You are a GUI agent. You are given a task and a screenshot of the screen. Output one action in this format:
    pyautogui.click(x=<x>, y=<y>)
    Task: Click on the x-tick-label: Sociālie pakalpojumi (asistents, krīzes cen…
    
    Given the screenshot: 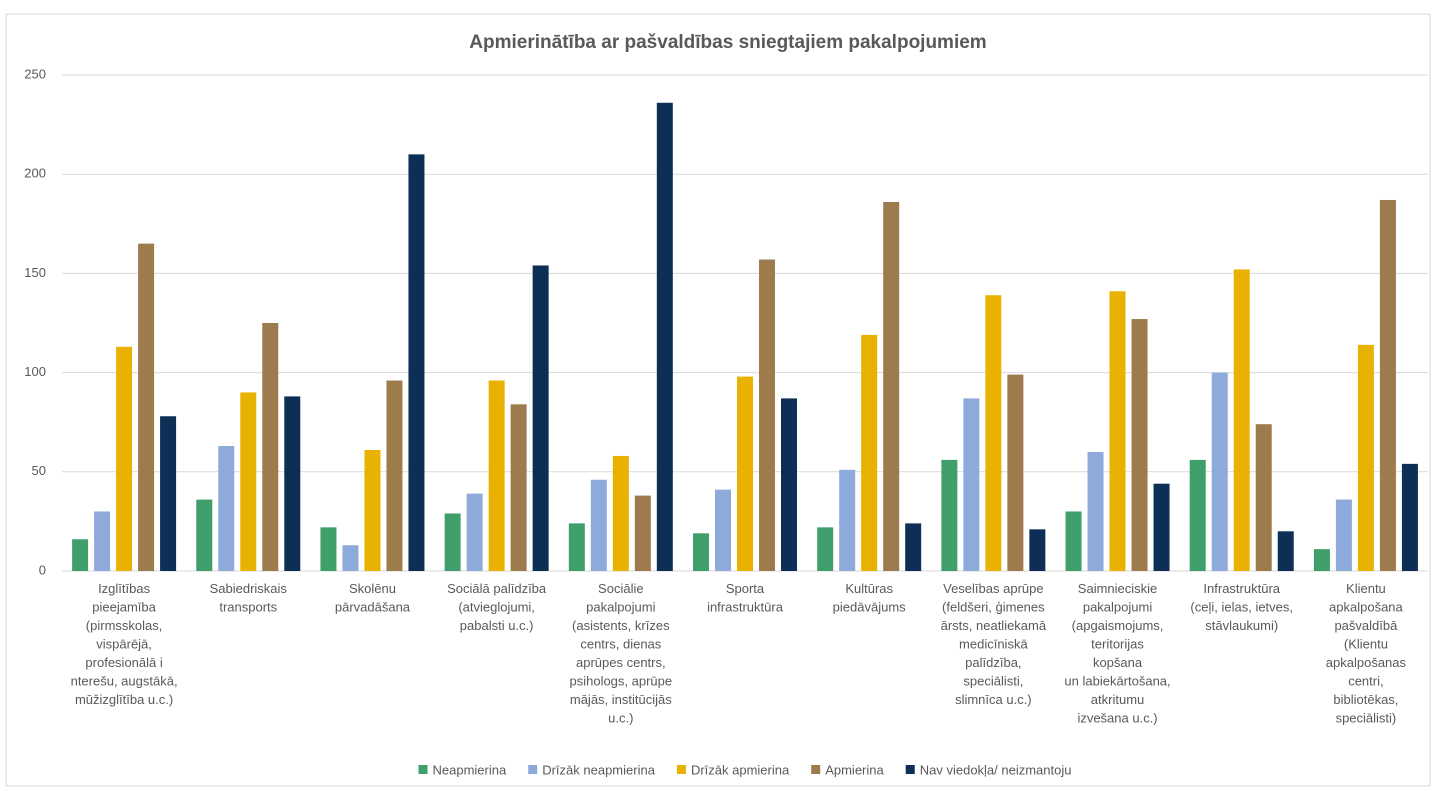 What is the action you would take?
    pyautogui.click(x=620, y=653)
    